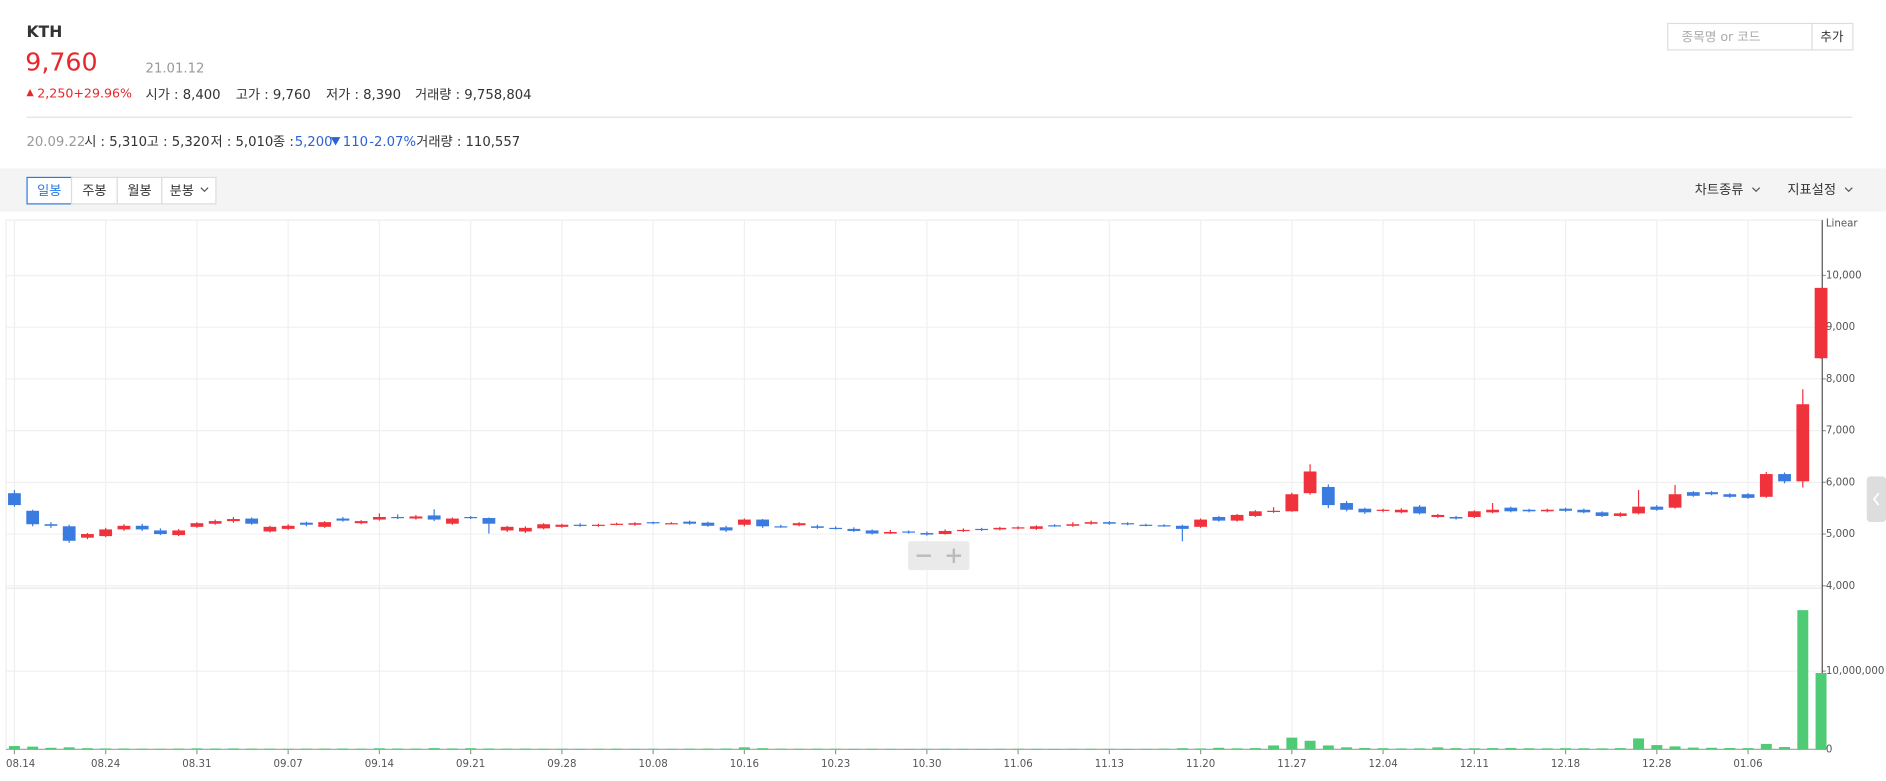 This screenshot has height=781, width=1886. Describe the element at coordinates (55, 142) in the screenshot. I see `detail-date: 20.09.22` at that location.